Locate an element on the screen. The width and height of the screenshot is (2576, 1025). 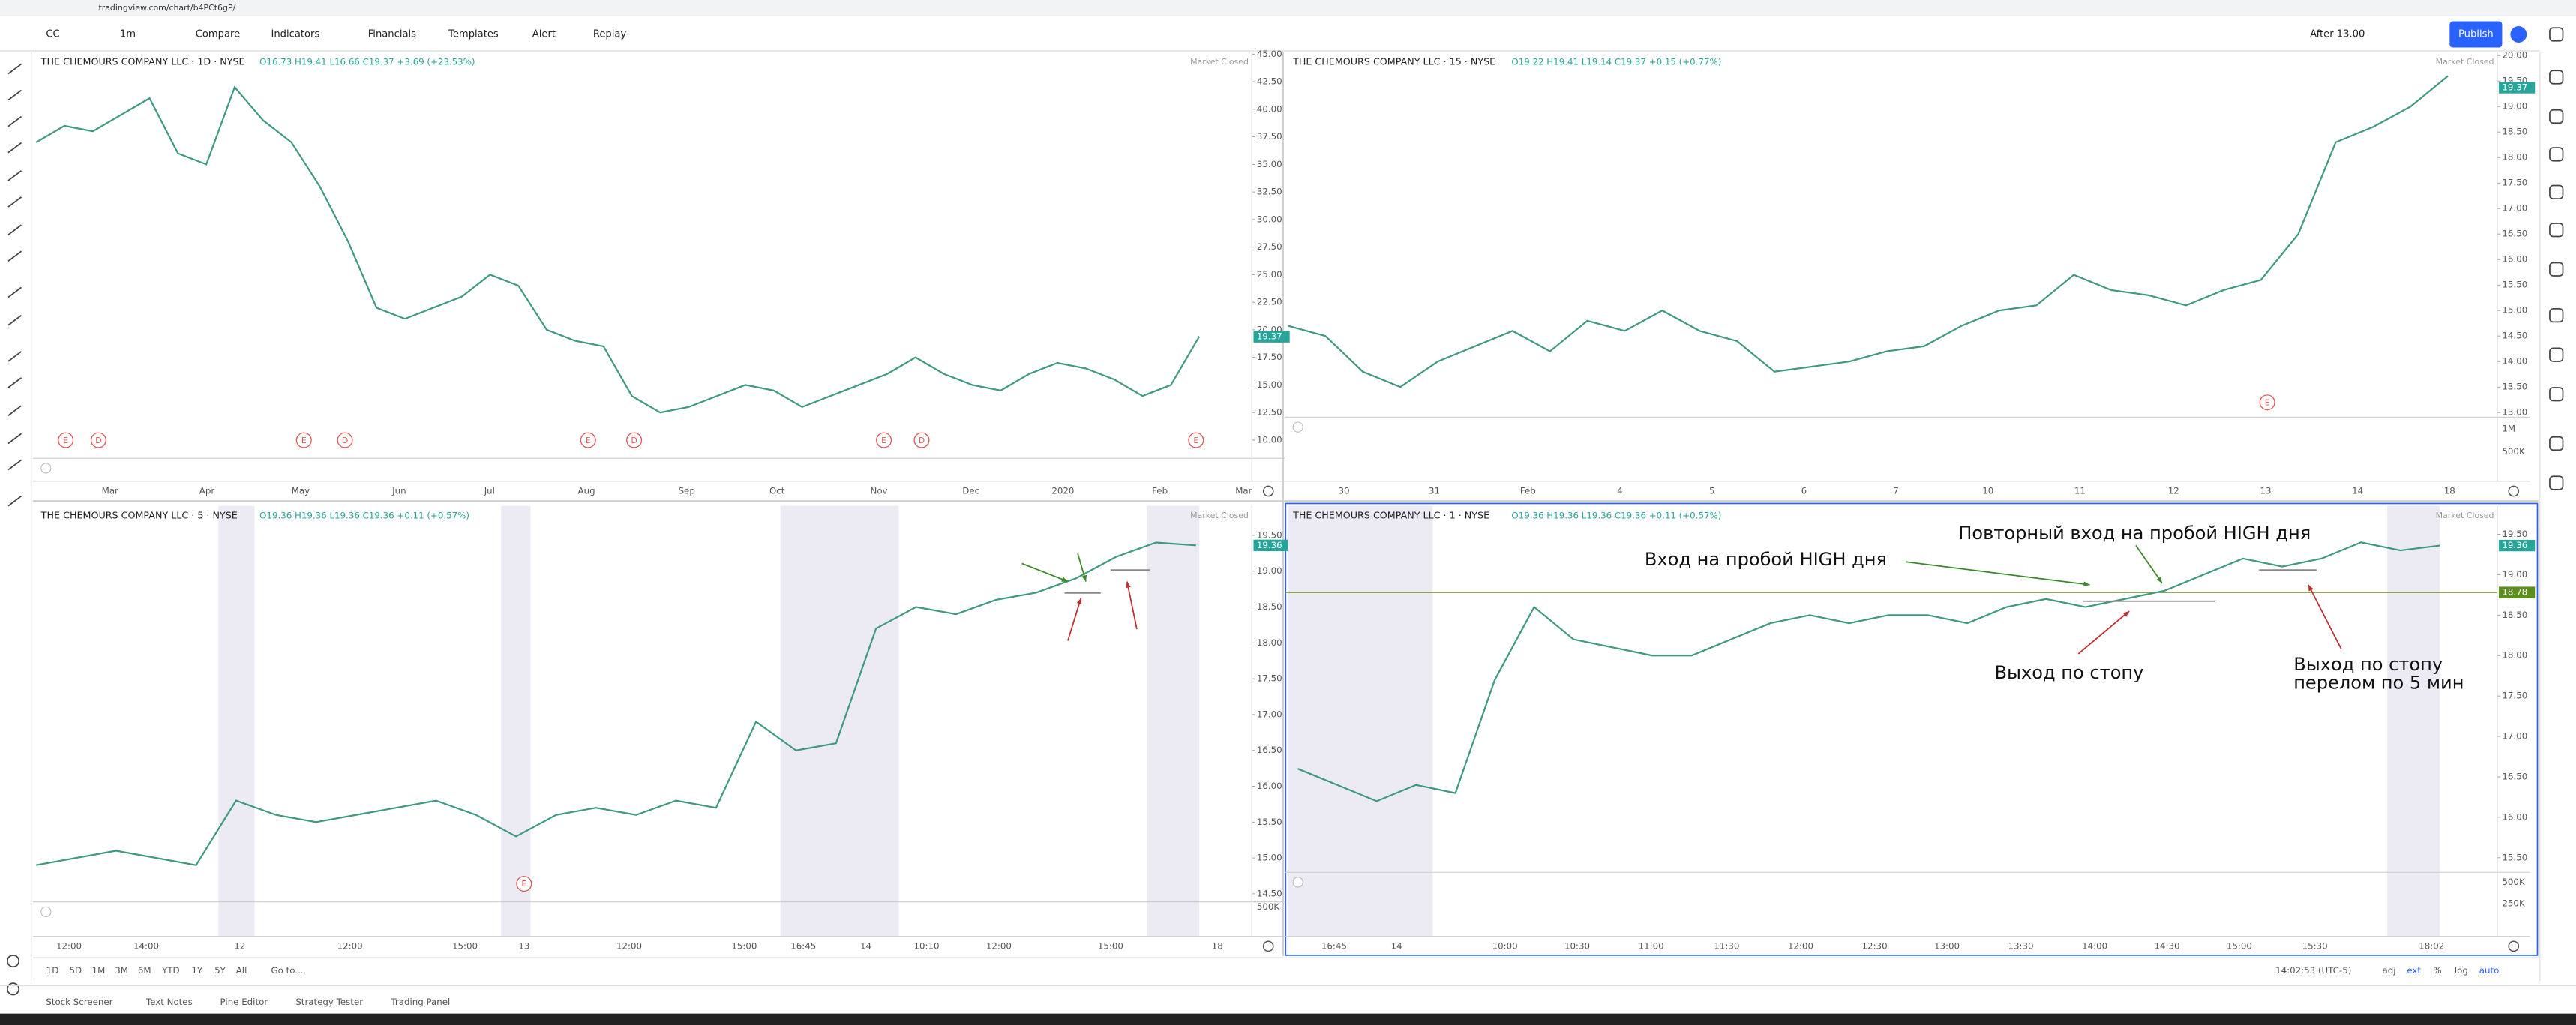
play-button is located at coordinates (2519, 34).